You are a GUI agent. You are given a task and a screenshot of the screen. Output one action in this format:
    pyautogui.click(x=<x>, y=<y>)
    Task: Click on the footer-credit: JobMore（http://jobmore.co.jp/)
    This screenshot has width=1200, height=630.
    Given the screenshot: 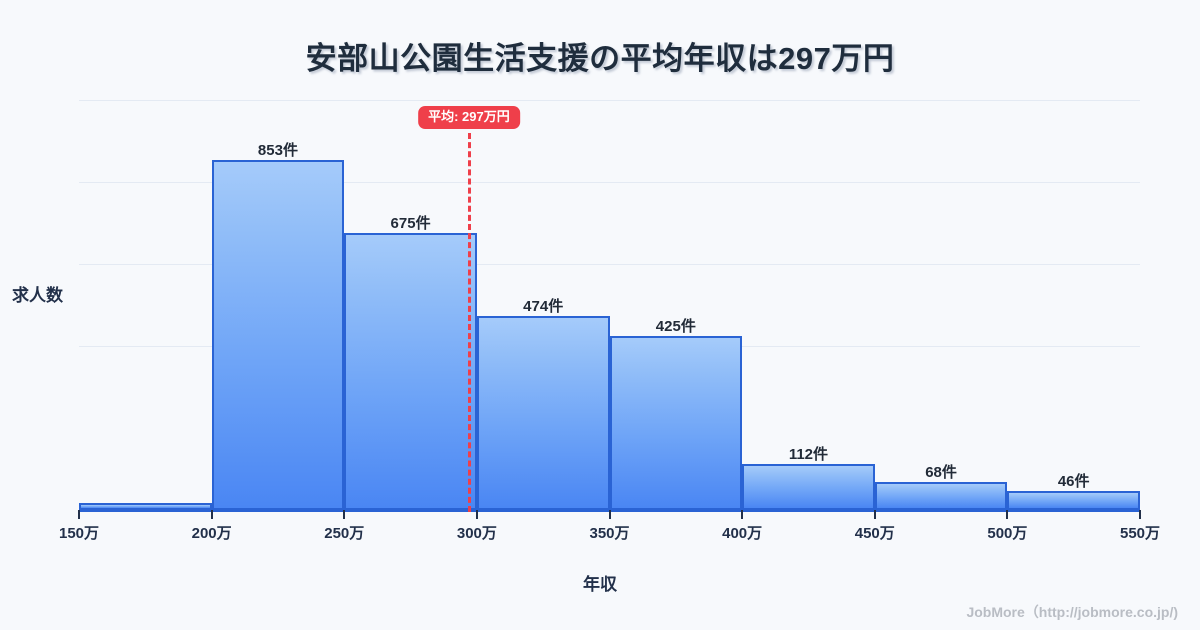 What is the action you would take?
    pyautogui.click(x=1072, y=612)
    